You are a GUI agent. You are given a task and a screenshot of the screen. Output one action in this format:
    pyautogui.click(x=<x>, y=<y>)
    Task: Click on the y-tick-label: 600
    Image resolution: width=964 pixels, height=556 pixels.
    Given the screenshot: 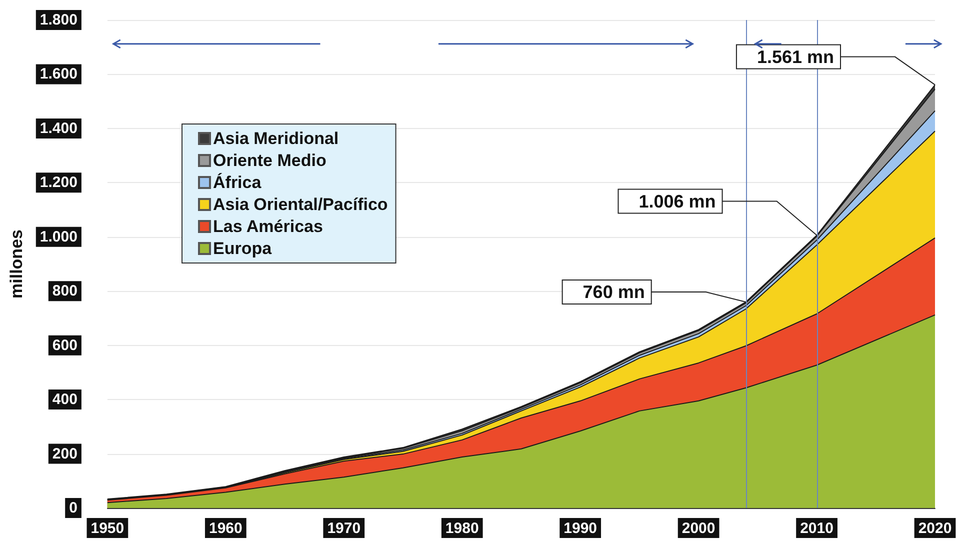 What is the action you would take?
    pyautogui.click(x=65, y=345)
    